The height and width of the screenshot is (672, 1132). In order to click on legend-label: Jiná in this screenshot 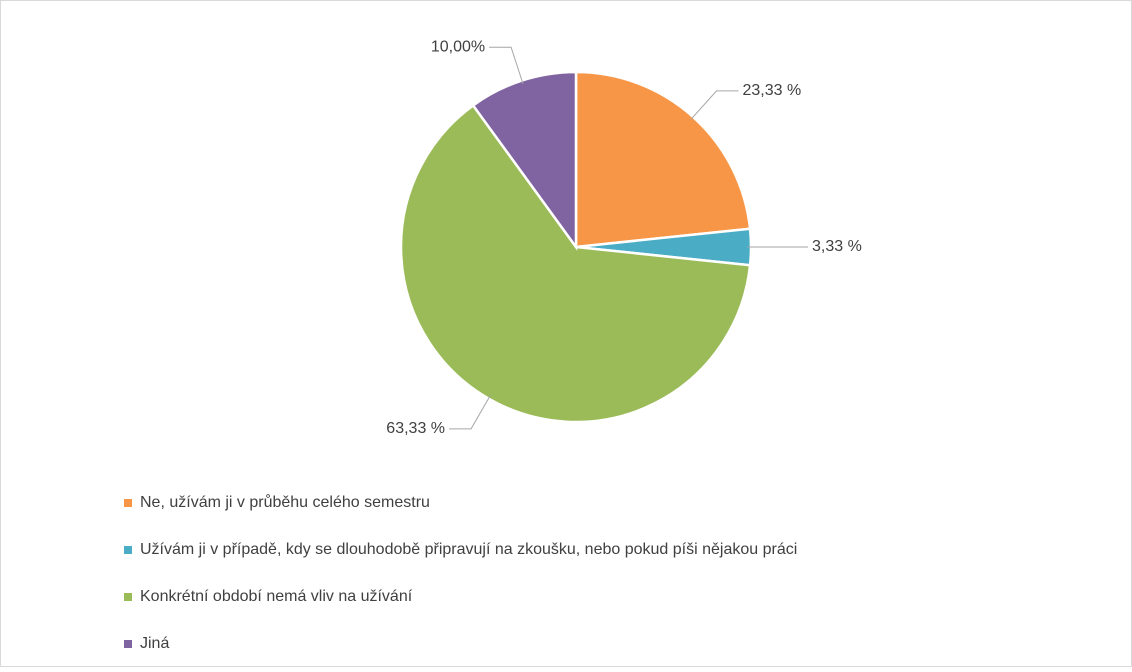, I will do `click(154, 643)`.